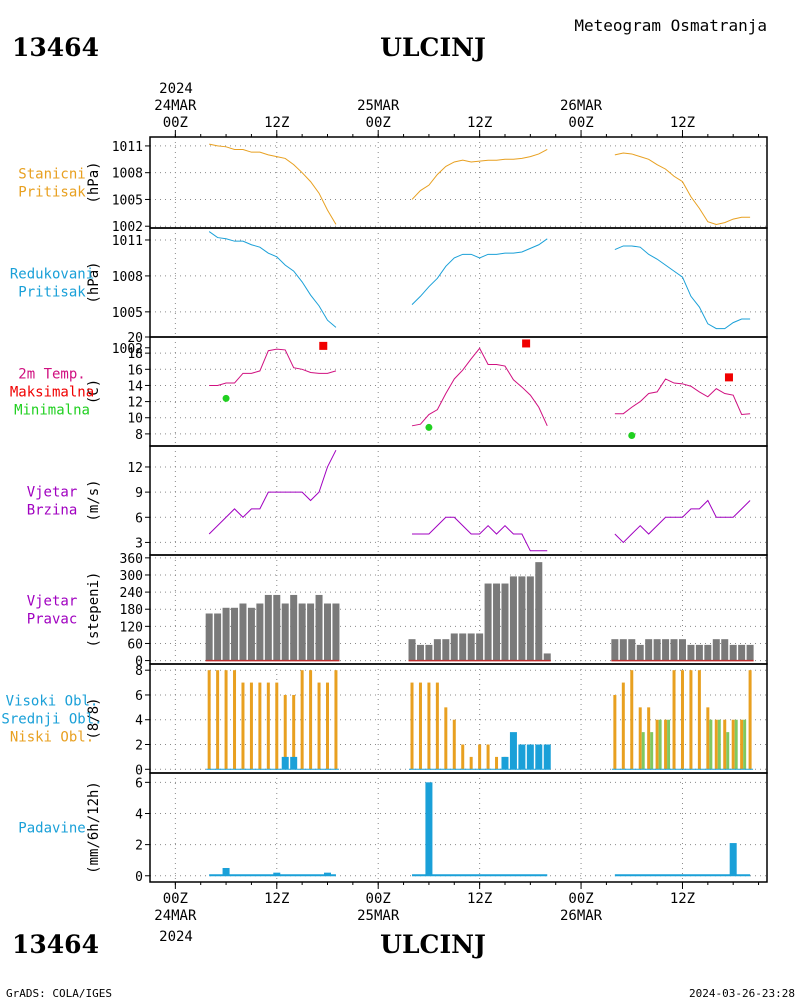  I want to click on y-axis-label: (stepeni), so click(94, 610).